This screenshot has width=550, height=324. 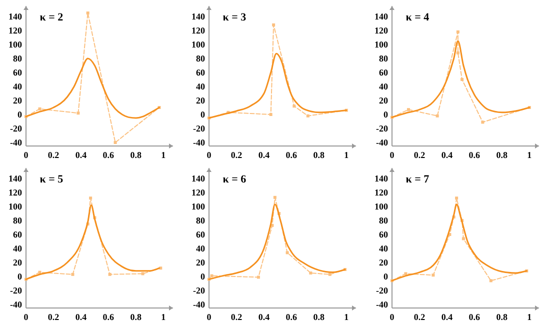 I want to click on text: κ = 4, so click(x=418, y=17).